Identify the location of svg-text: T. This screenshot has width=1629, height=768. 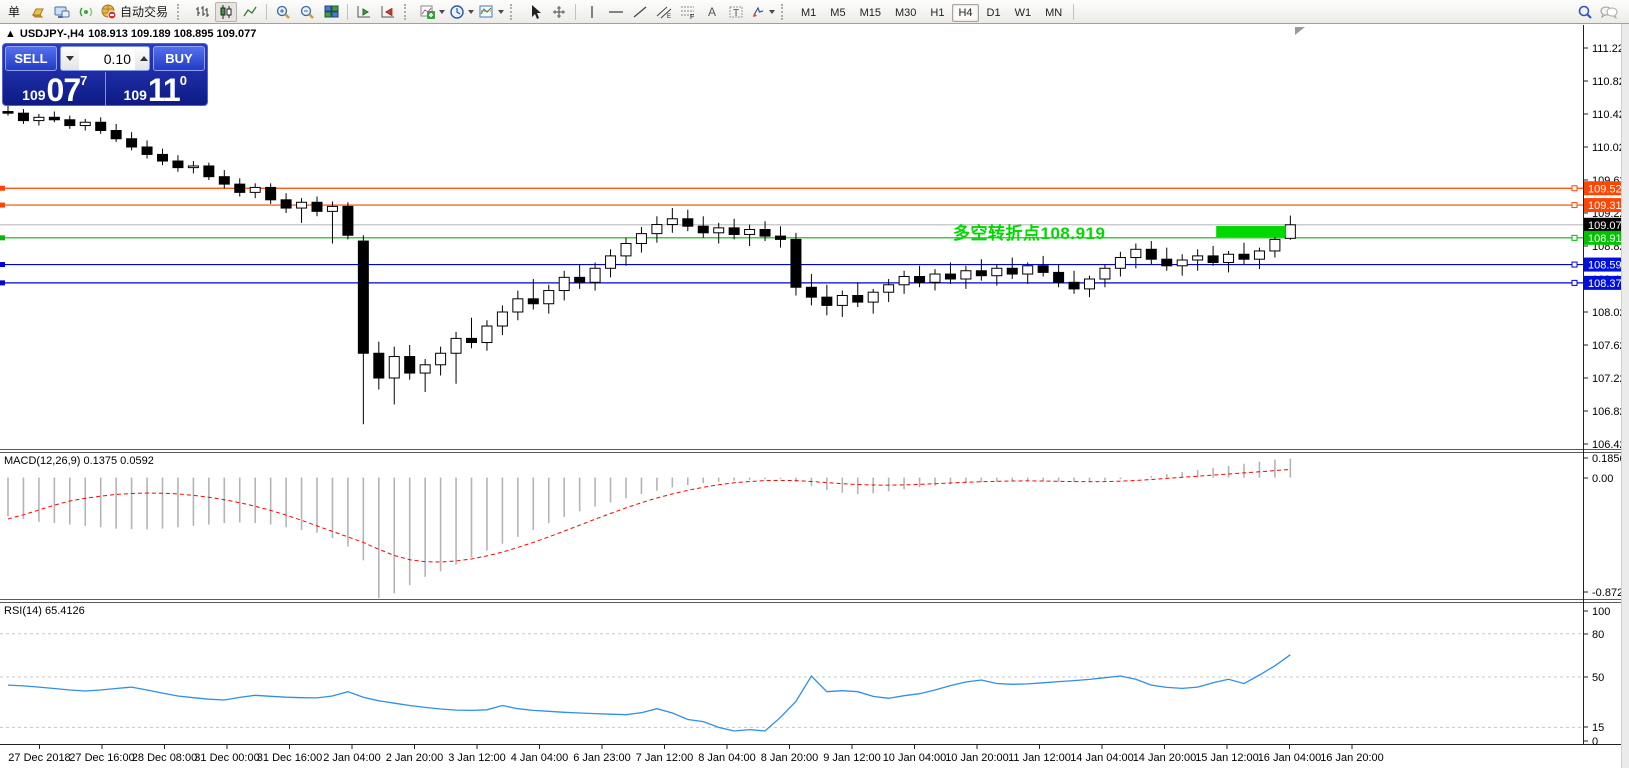
(736, 13).